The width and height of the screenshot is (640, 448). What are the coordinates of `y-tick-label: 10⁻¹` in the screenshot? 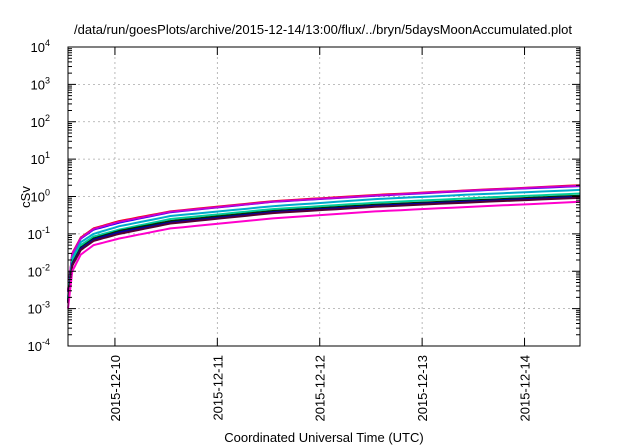 It's located at (39, 233).